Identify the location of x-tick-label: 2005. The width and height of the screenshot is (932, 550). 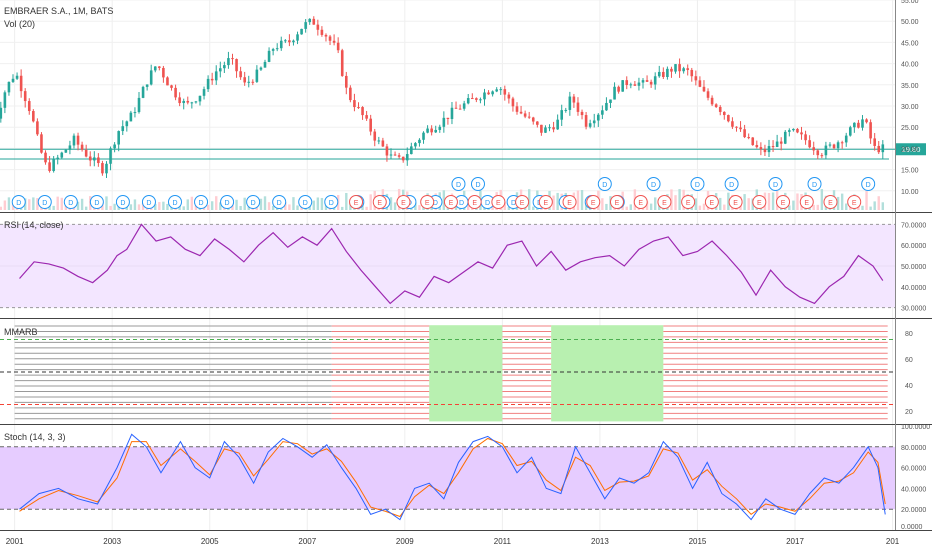
(210, 541).